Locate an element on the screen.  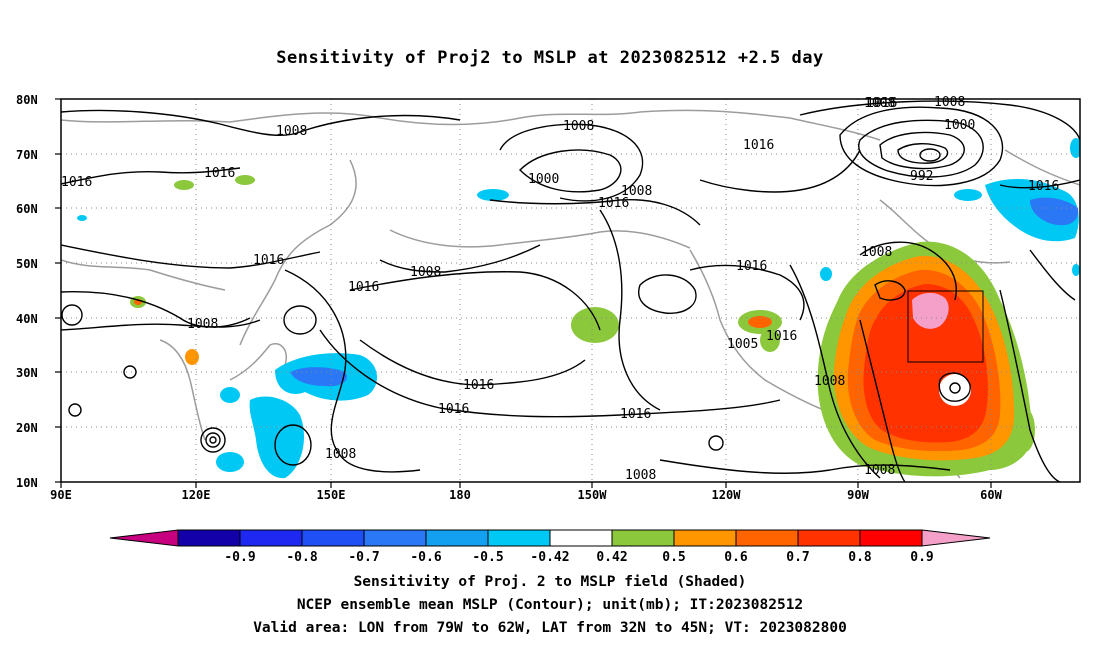
colorbar-label: -0.5 is located at coordinates (487, 557).